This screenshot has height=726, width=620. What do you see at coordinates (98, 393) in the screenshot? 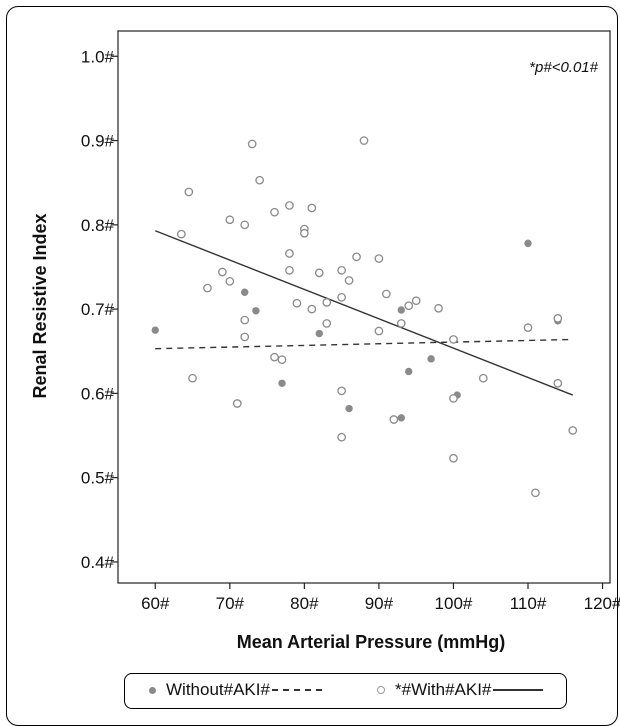
I see `y-tick-label: 0.6#` at bounding box center [98, 393].